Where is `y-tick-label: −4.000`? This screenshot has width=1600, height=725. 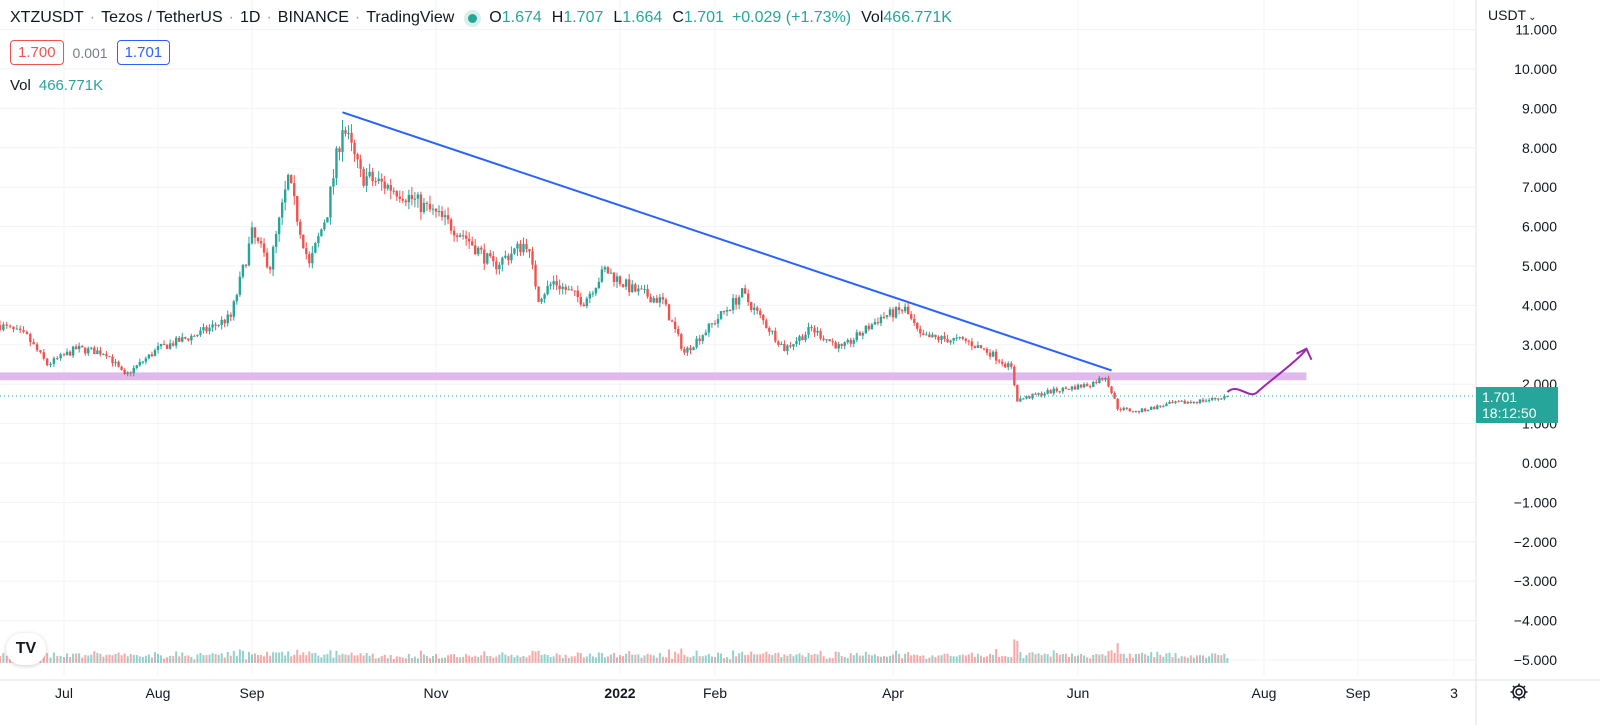 y-tick-label: −4.000 is located at coordinates (1535, 621).